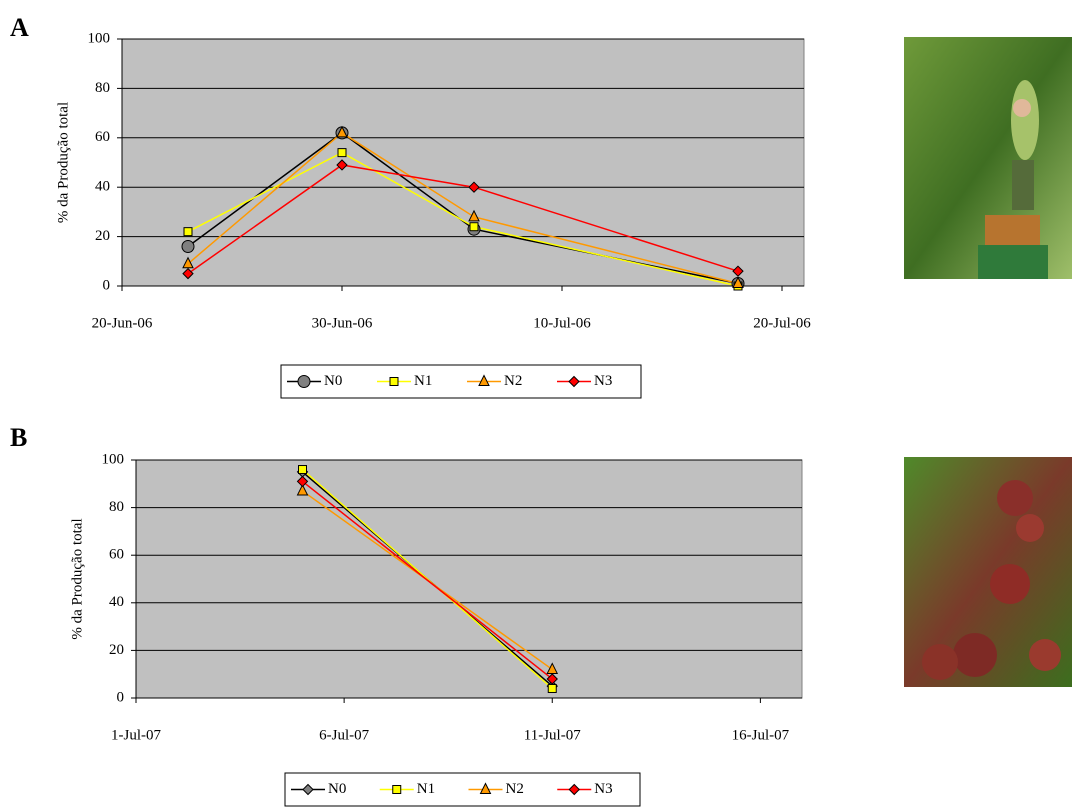  What do you see at coordinates (988, 572) in the screenshot?
I see `photo-nectarines` at bounding box center [988, 572].